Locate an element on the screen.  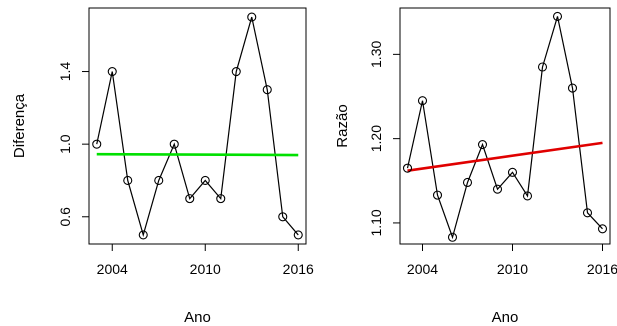
y-tick-label: 1.10 is located at coordinates (376, 222).